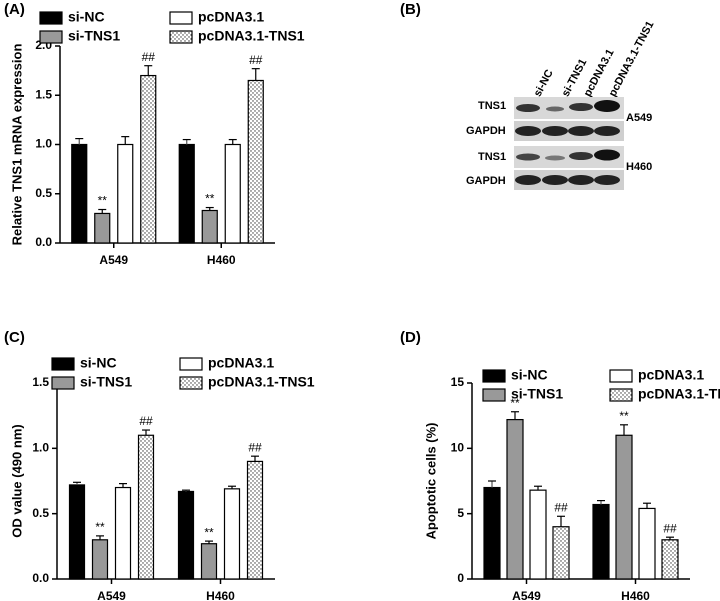 The image size is (720, 601). What do you see at coordinates (632, 59) in the screenshot?
I see `lane-label: pcDNA3.1-TNS1` at bounding box center [632, 59].